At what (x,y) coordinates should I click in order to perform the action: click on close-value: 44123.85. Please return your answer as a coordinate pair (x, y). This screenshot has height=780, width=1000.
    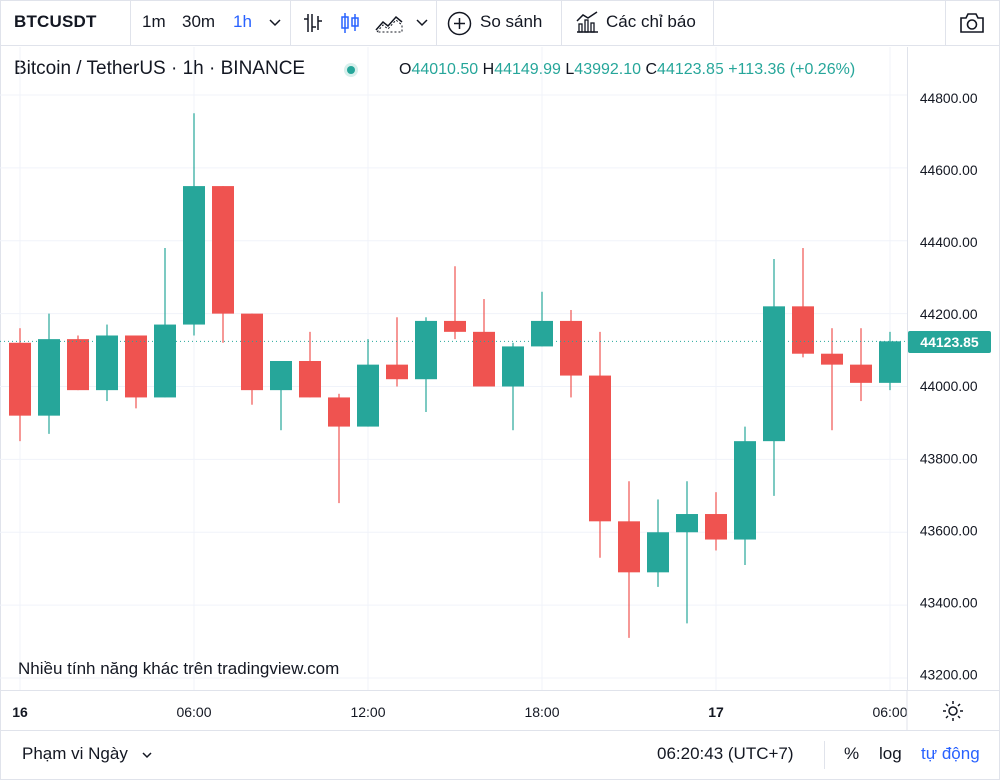
    Looking at the image, I should click on (690, 69).